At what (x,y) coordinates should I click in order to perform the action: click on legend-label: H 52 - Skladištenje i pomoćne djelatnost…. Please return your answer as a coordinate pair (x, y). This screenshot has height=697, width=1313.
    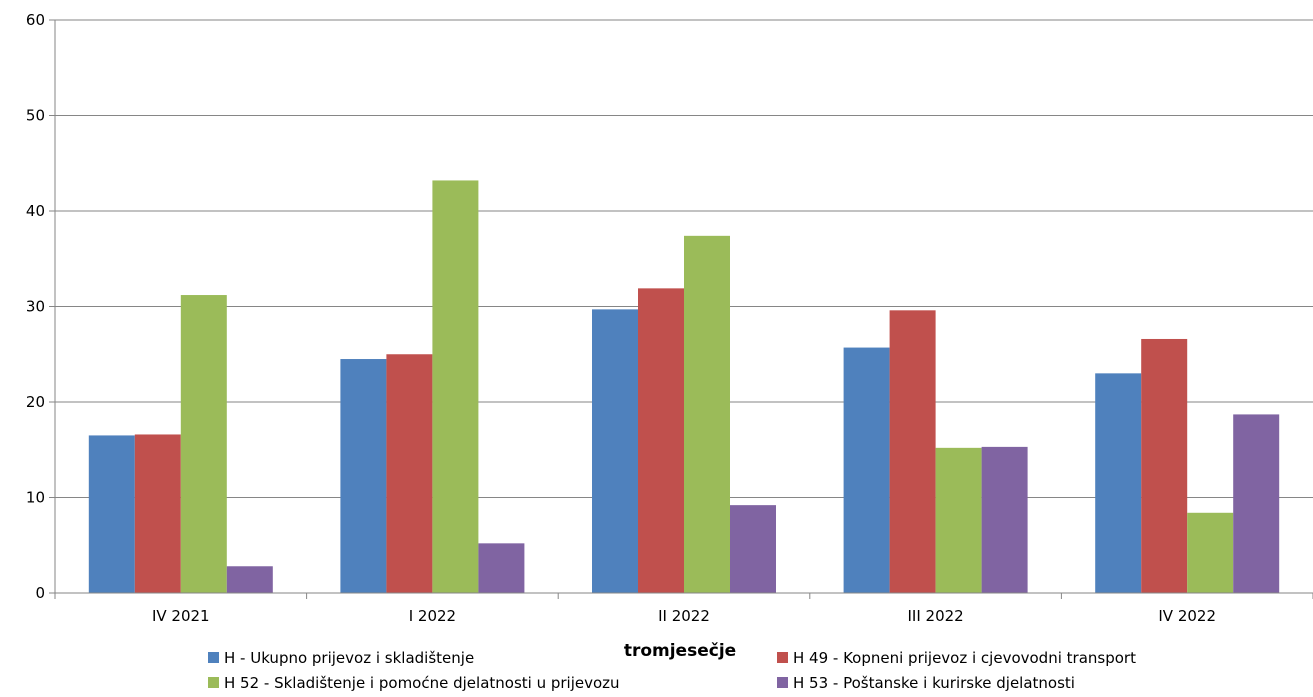
    Looking at the image, I should click on (422, 683).